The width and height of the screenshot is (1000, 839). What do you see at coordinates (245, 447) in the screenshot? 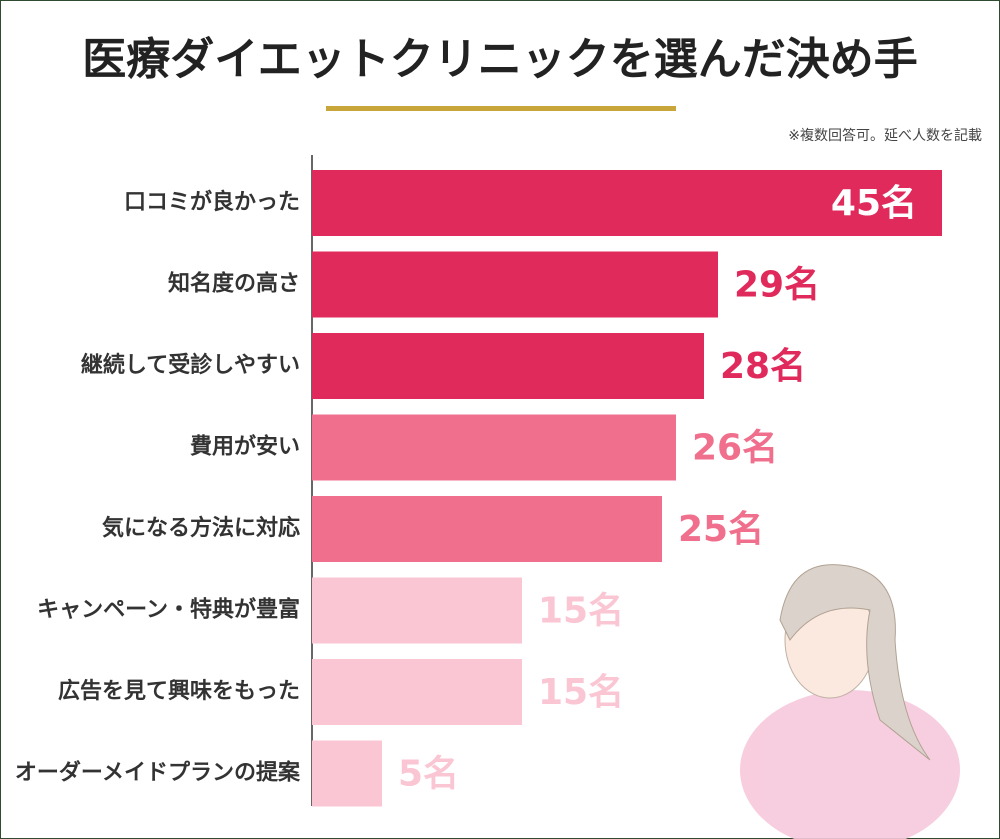
I see `category-label: 費用が安い` at bounding box center [245, 447].